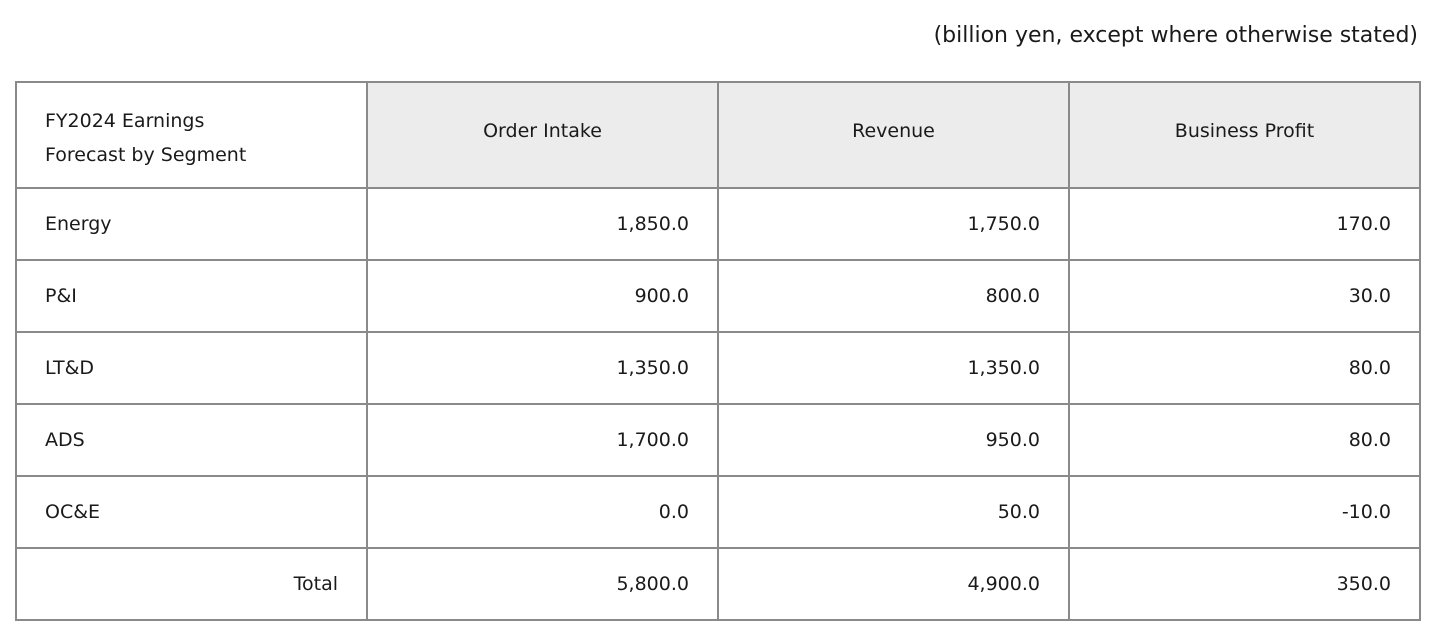 This screenshot has width=1440, height=636. I want to click on corner-header: FY2024 Earnings Forecast by Segment, so click(191, 135).